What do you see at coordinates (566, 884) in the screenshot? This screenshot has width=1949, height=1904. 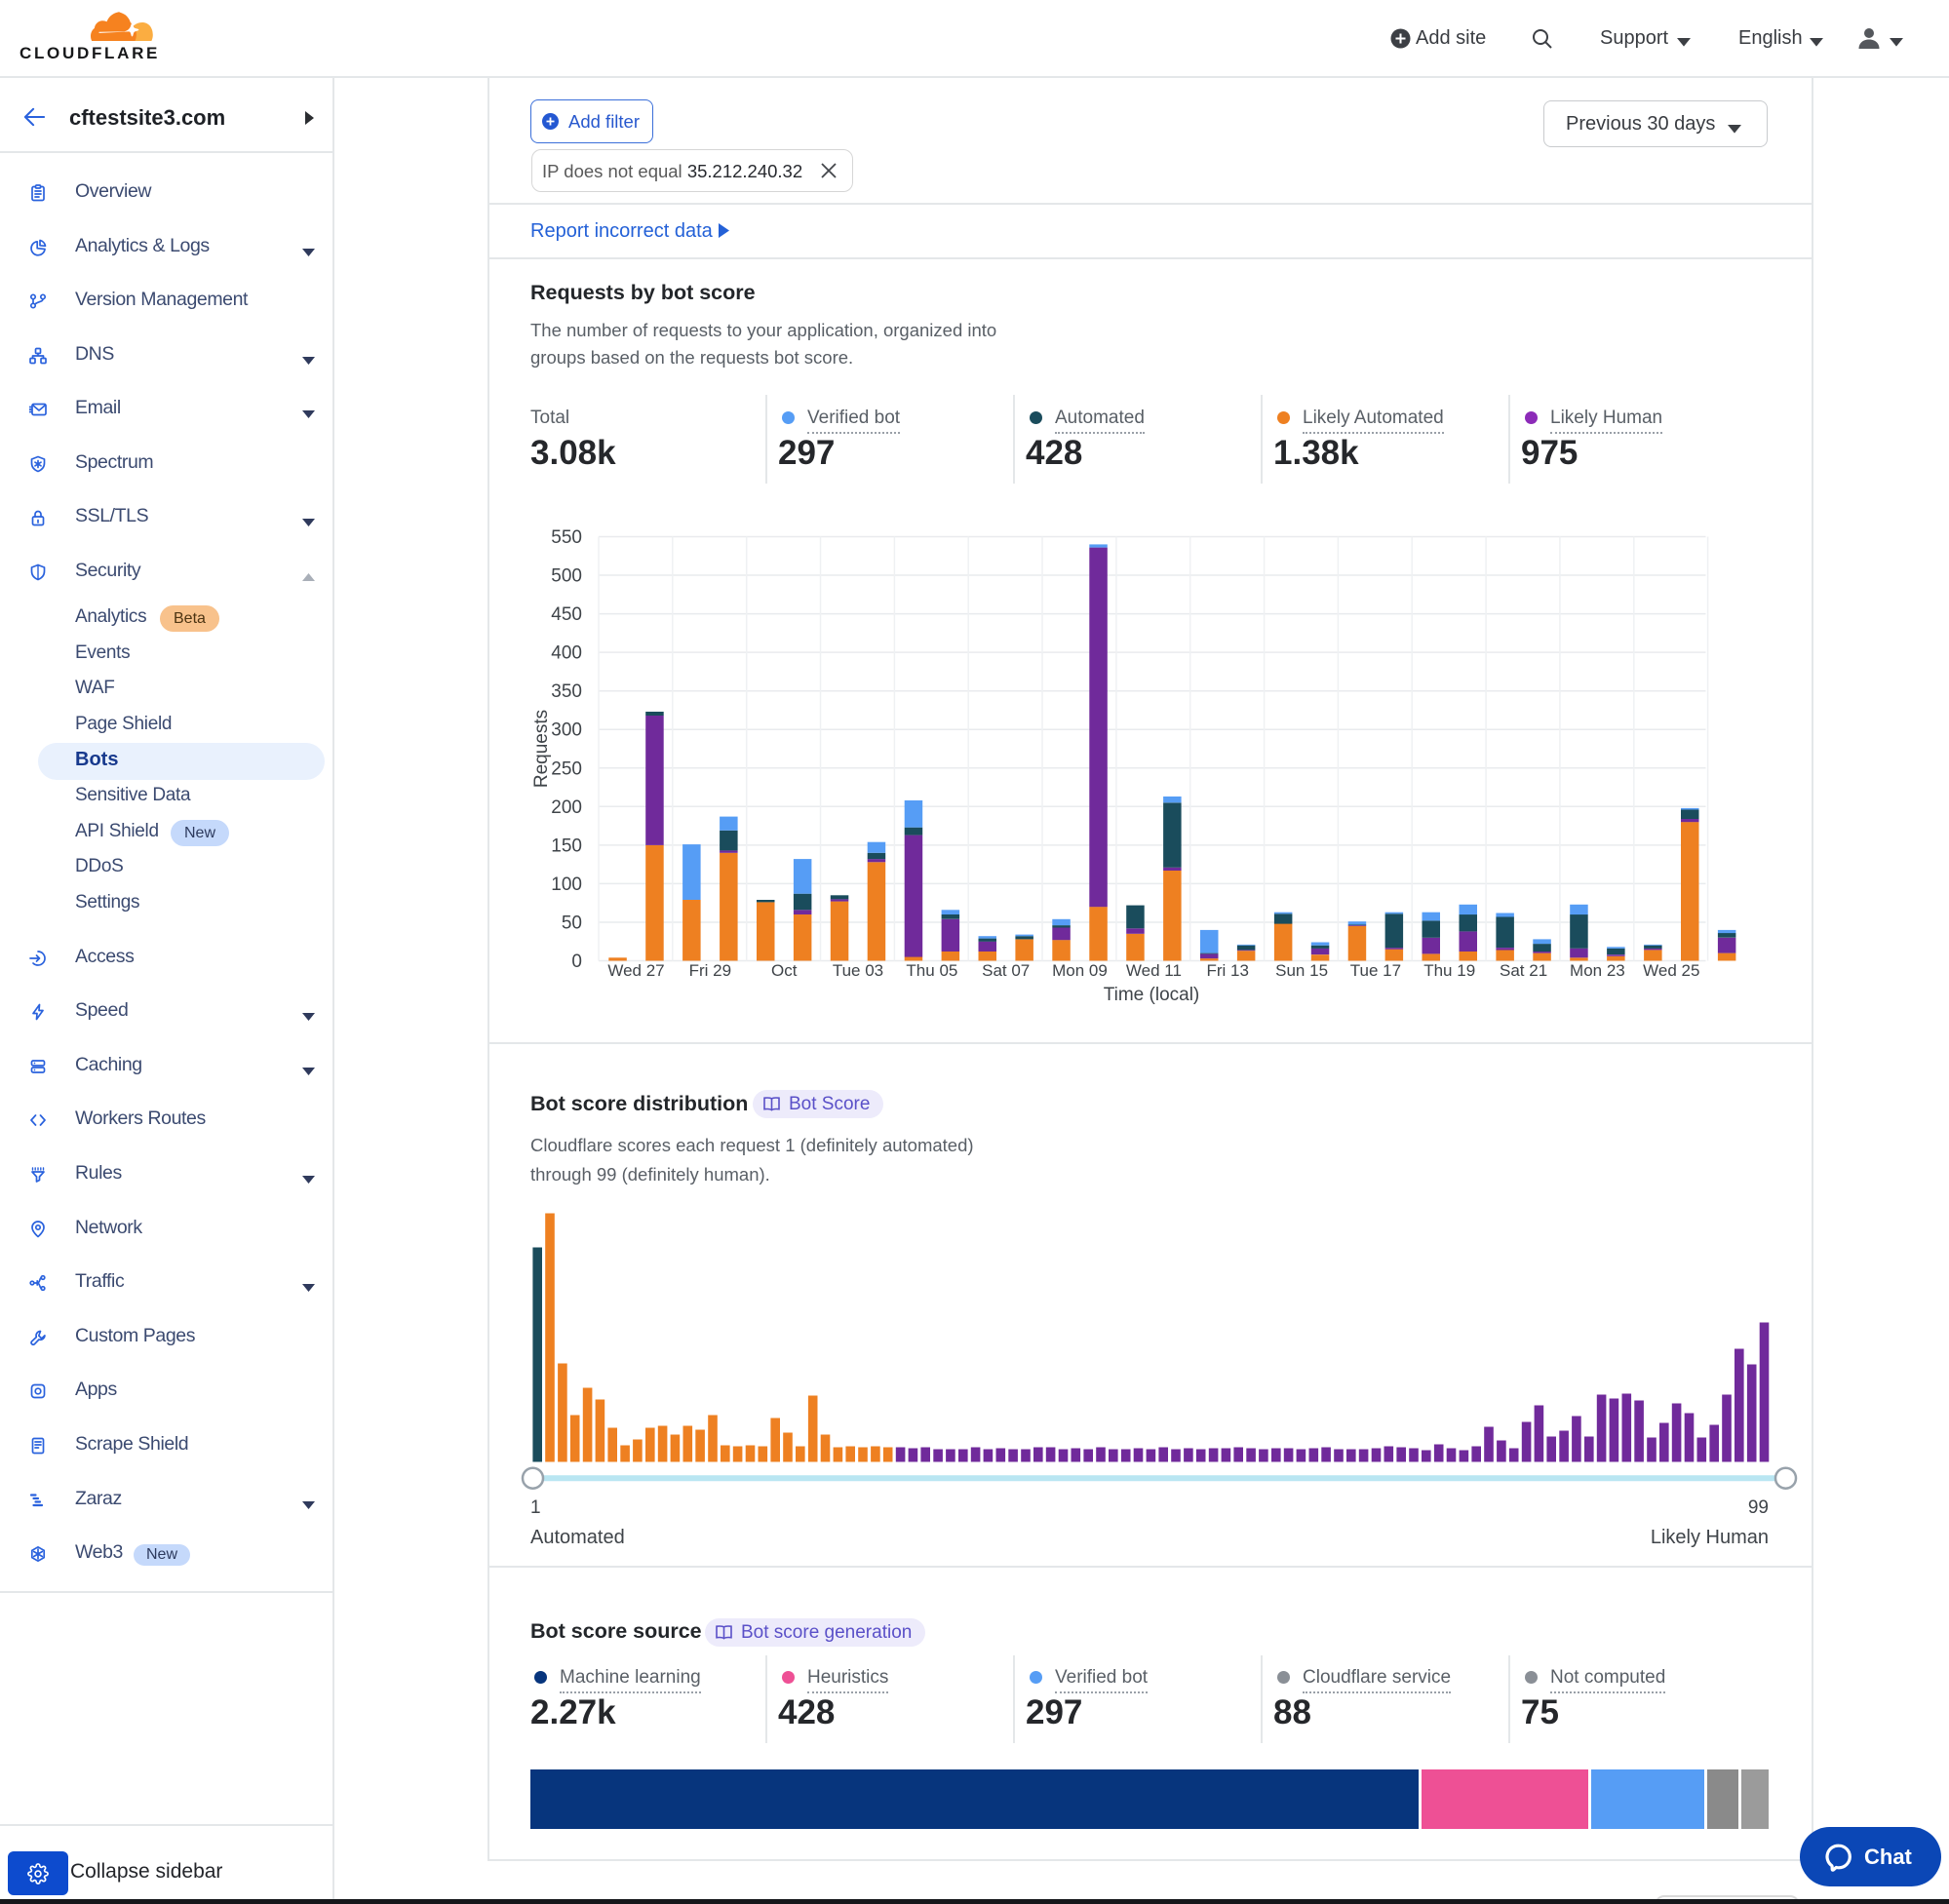 I see `svg-text: 100` at bounding box center [566, 884].